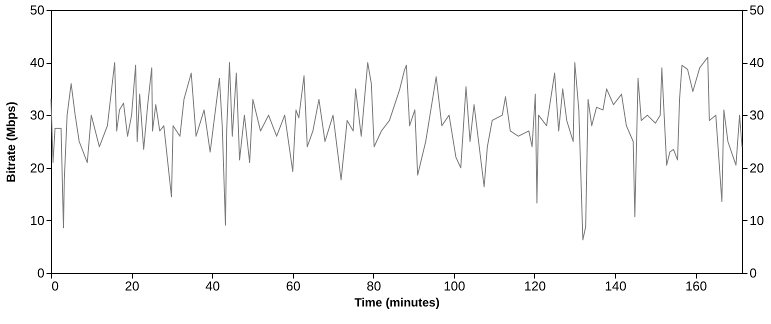  Describe the element at coordinates (11, 142) in the screenshot. I see `y-axis-title: Bitrate (Mbps)` at that location.